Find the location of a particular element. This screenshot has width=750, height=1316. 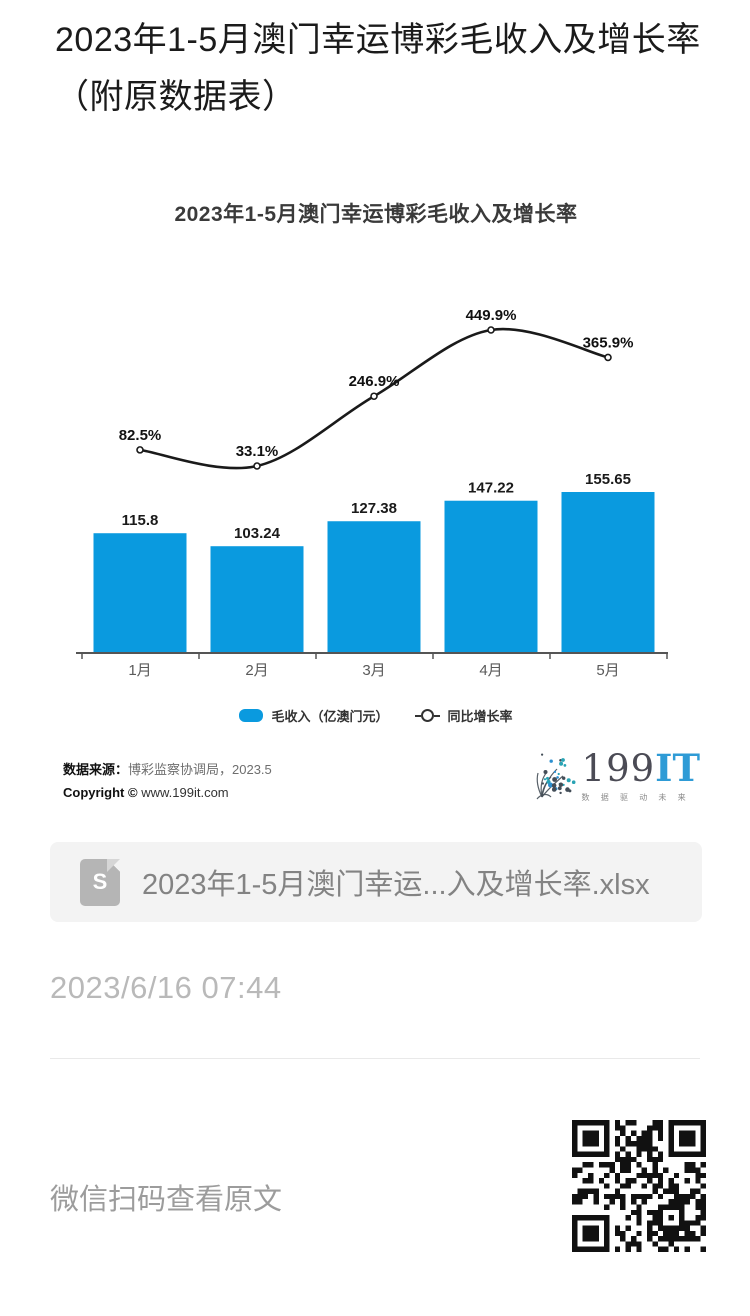

logo-text: 199IT 数 据 驱 动 未 来 is located at coordinates (641, 775).